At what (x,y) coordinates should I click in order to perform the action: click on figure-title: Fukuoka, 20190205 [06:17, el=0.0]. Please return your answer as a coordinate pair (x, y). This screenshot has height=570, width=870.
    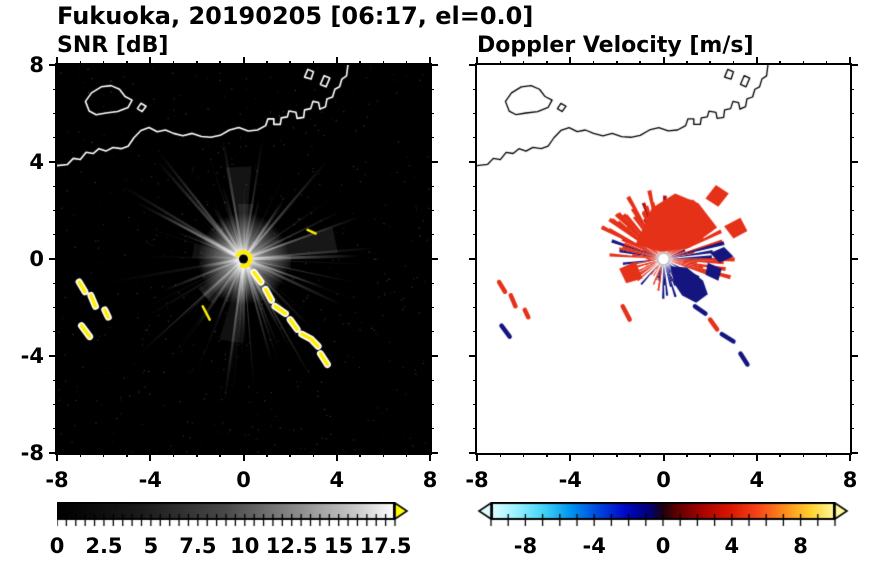
    Looking at the image, I should click on (295, 16).